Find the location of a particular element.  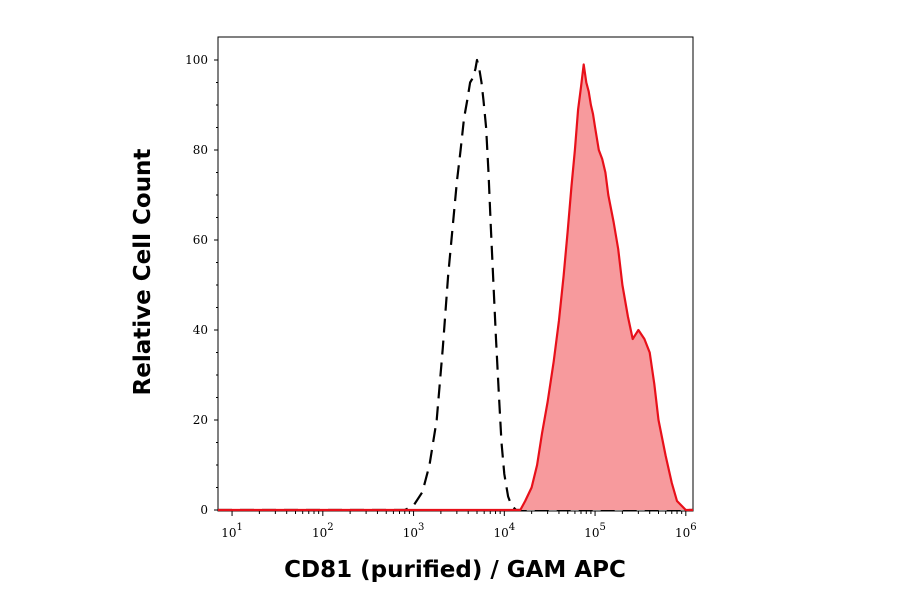

y-tick-label: 60 is located at coordinates (200, 240).